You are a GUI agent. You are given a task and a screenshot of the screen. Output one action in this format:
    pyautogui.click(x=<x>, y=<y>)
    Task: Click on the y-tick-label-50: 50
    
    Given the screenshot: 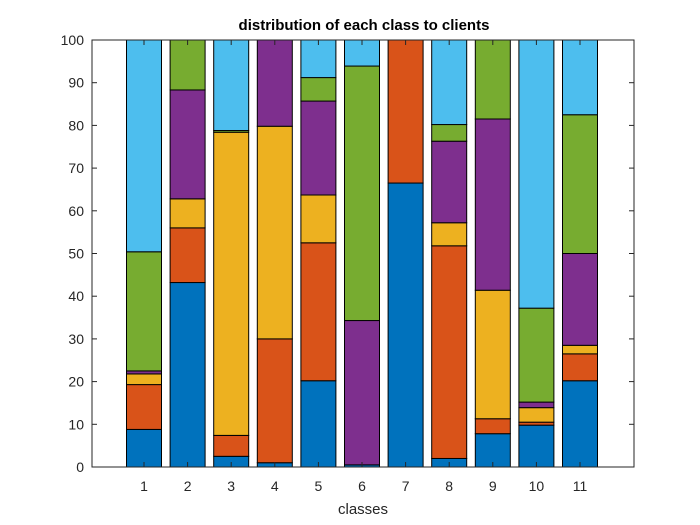 What is the action you would take?
    pyautogui.click(x=76, y=254)
    